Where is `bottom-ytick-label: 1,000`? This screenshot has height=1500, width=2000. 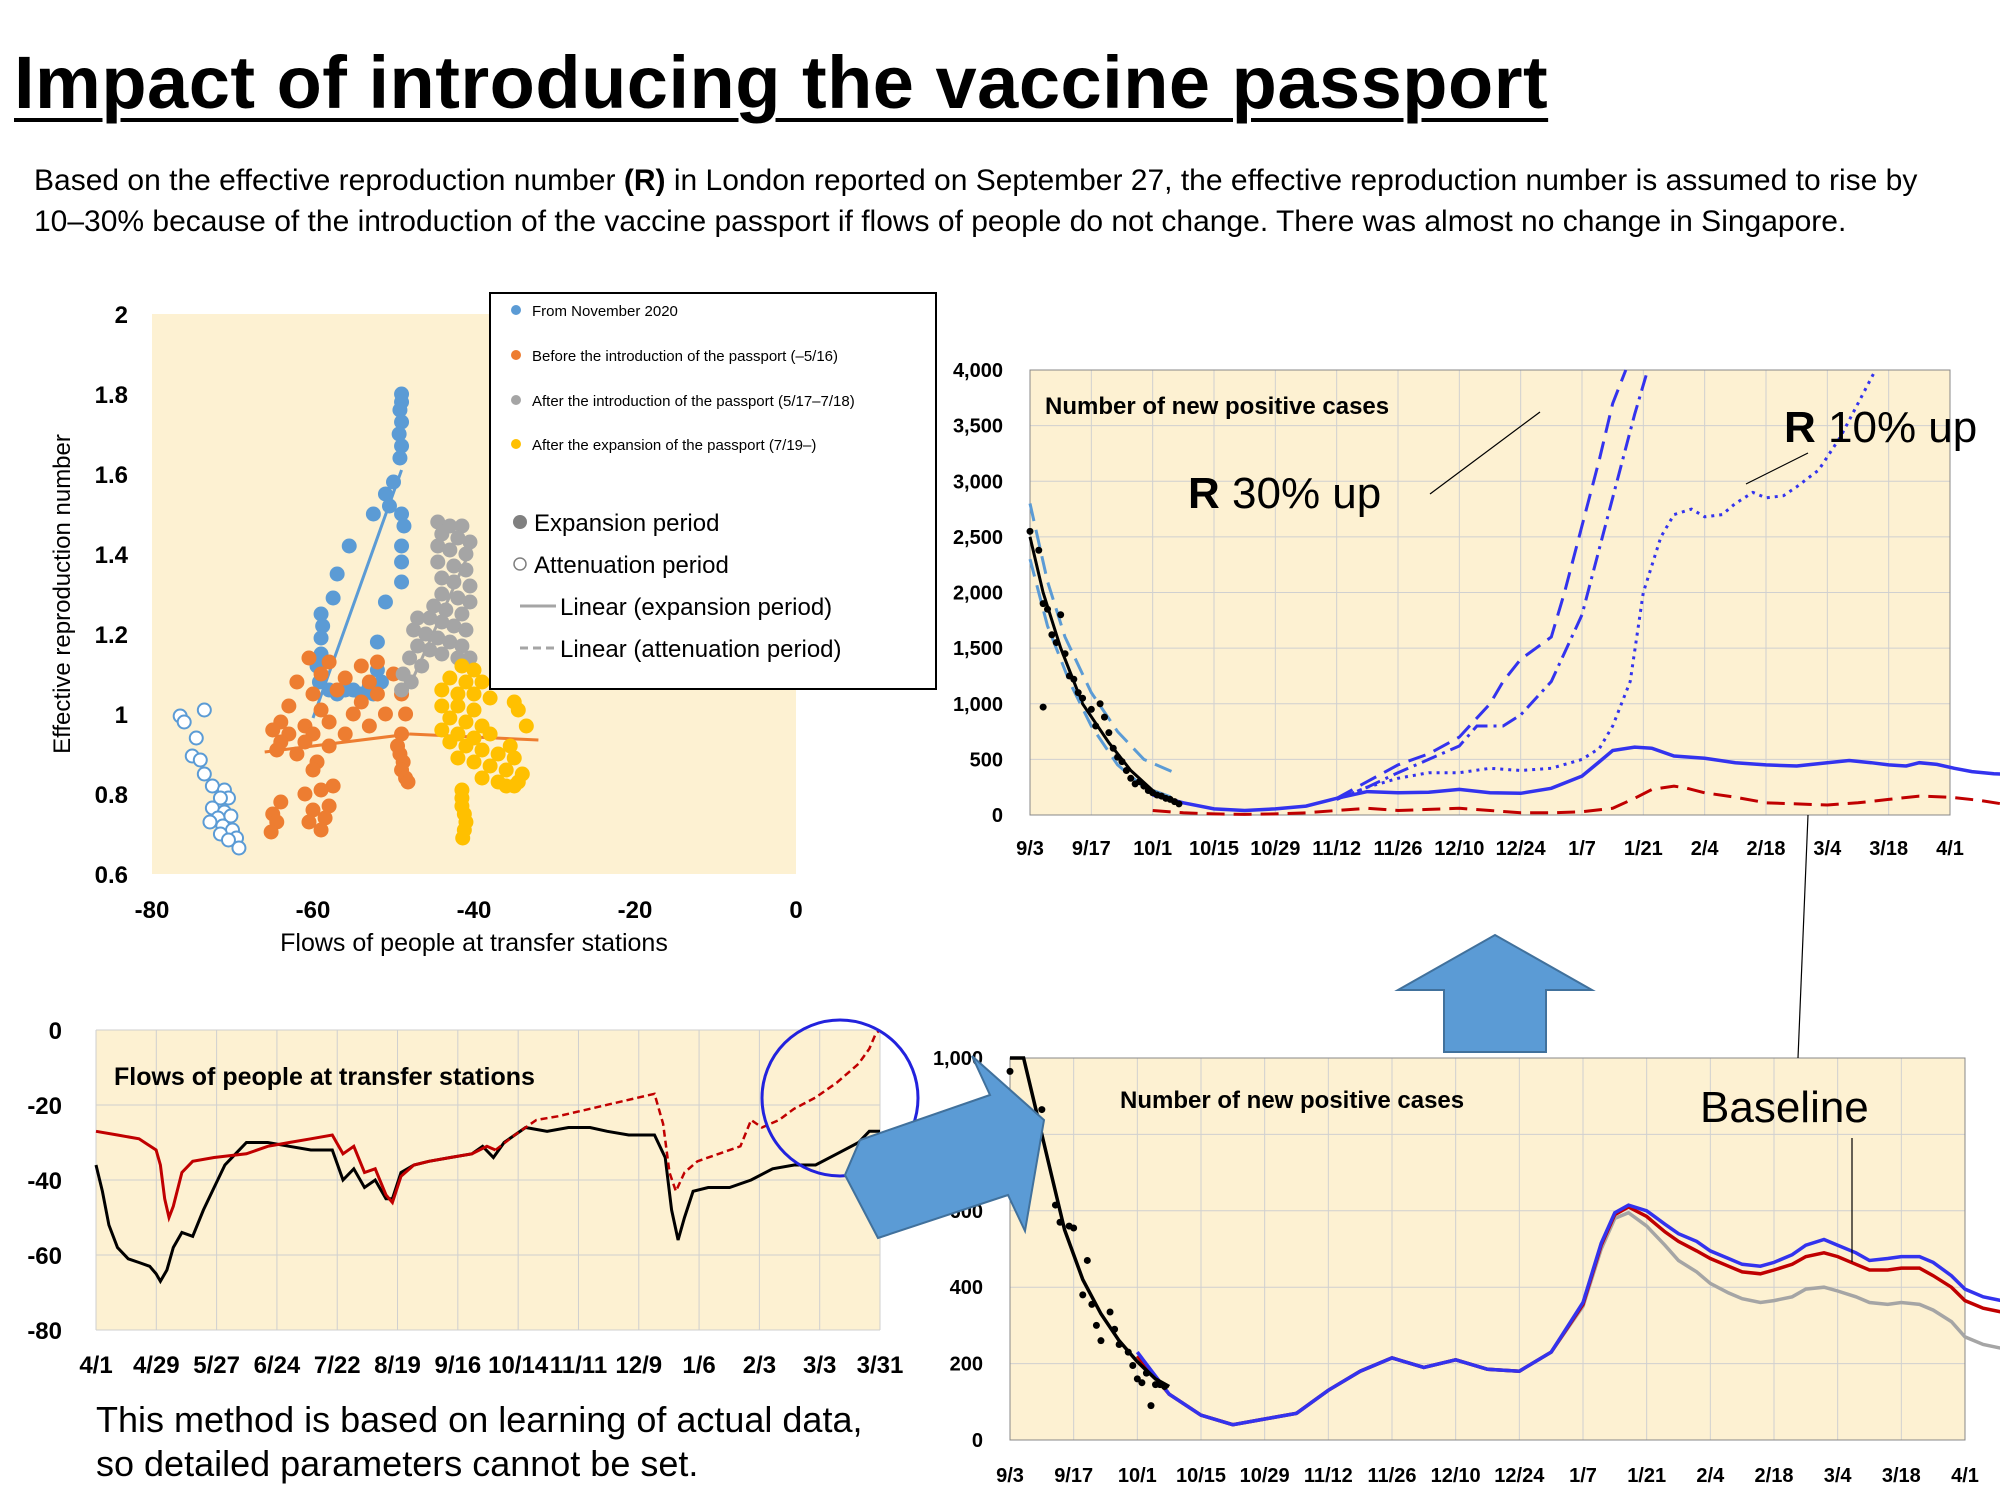
bottom-ytick-label: 1,000 is located at coordinates (958, 1059).